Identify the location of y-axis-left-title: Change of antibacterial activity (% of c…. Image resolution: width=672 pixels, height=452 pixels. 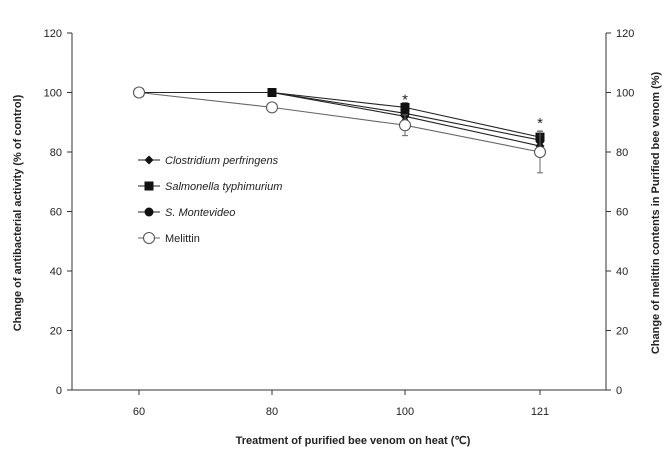
(18, 212).